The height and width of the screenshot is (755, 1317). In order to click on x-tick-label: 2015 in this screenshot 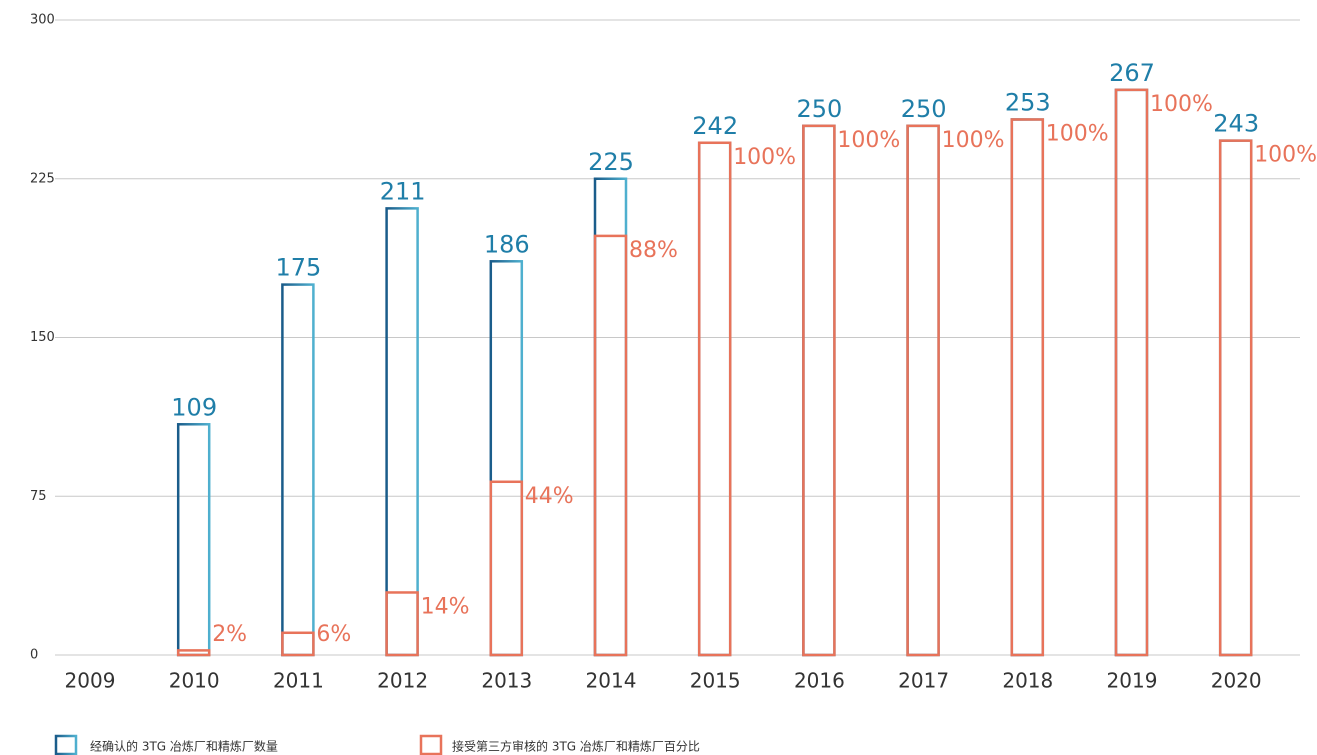, I will do `click(715, 681)`.